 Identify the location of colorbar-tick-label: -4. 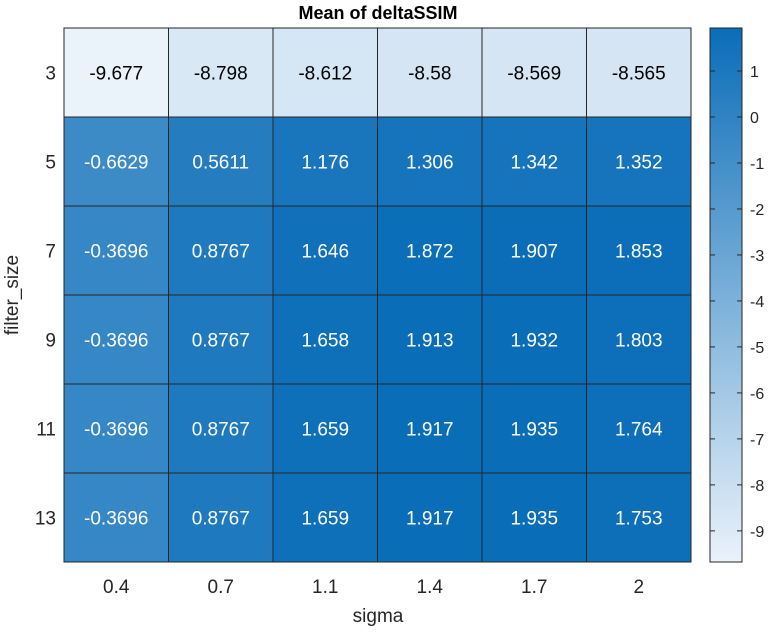
(757, 302).